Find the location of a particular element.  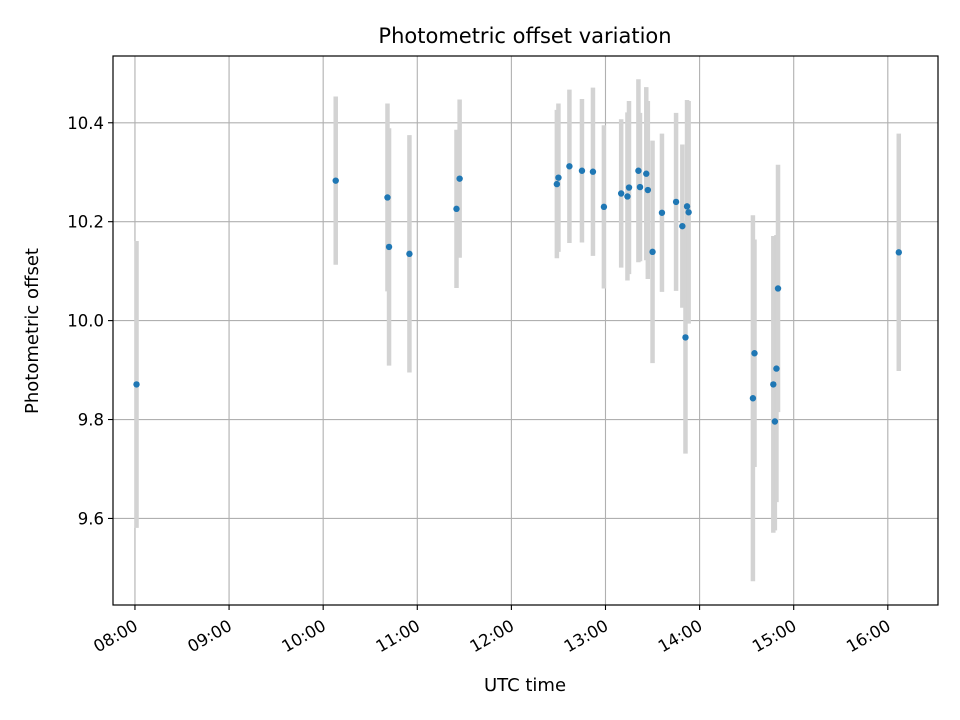

y-axis-label: Photometric offset is located at coordinates (32, 331).